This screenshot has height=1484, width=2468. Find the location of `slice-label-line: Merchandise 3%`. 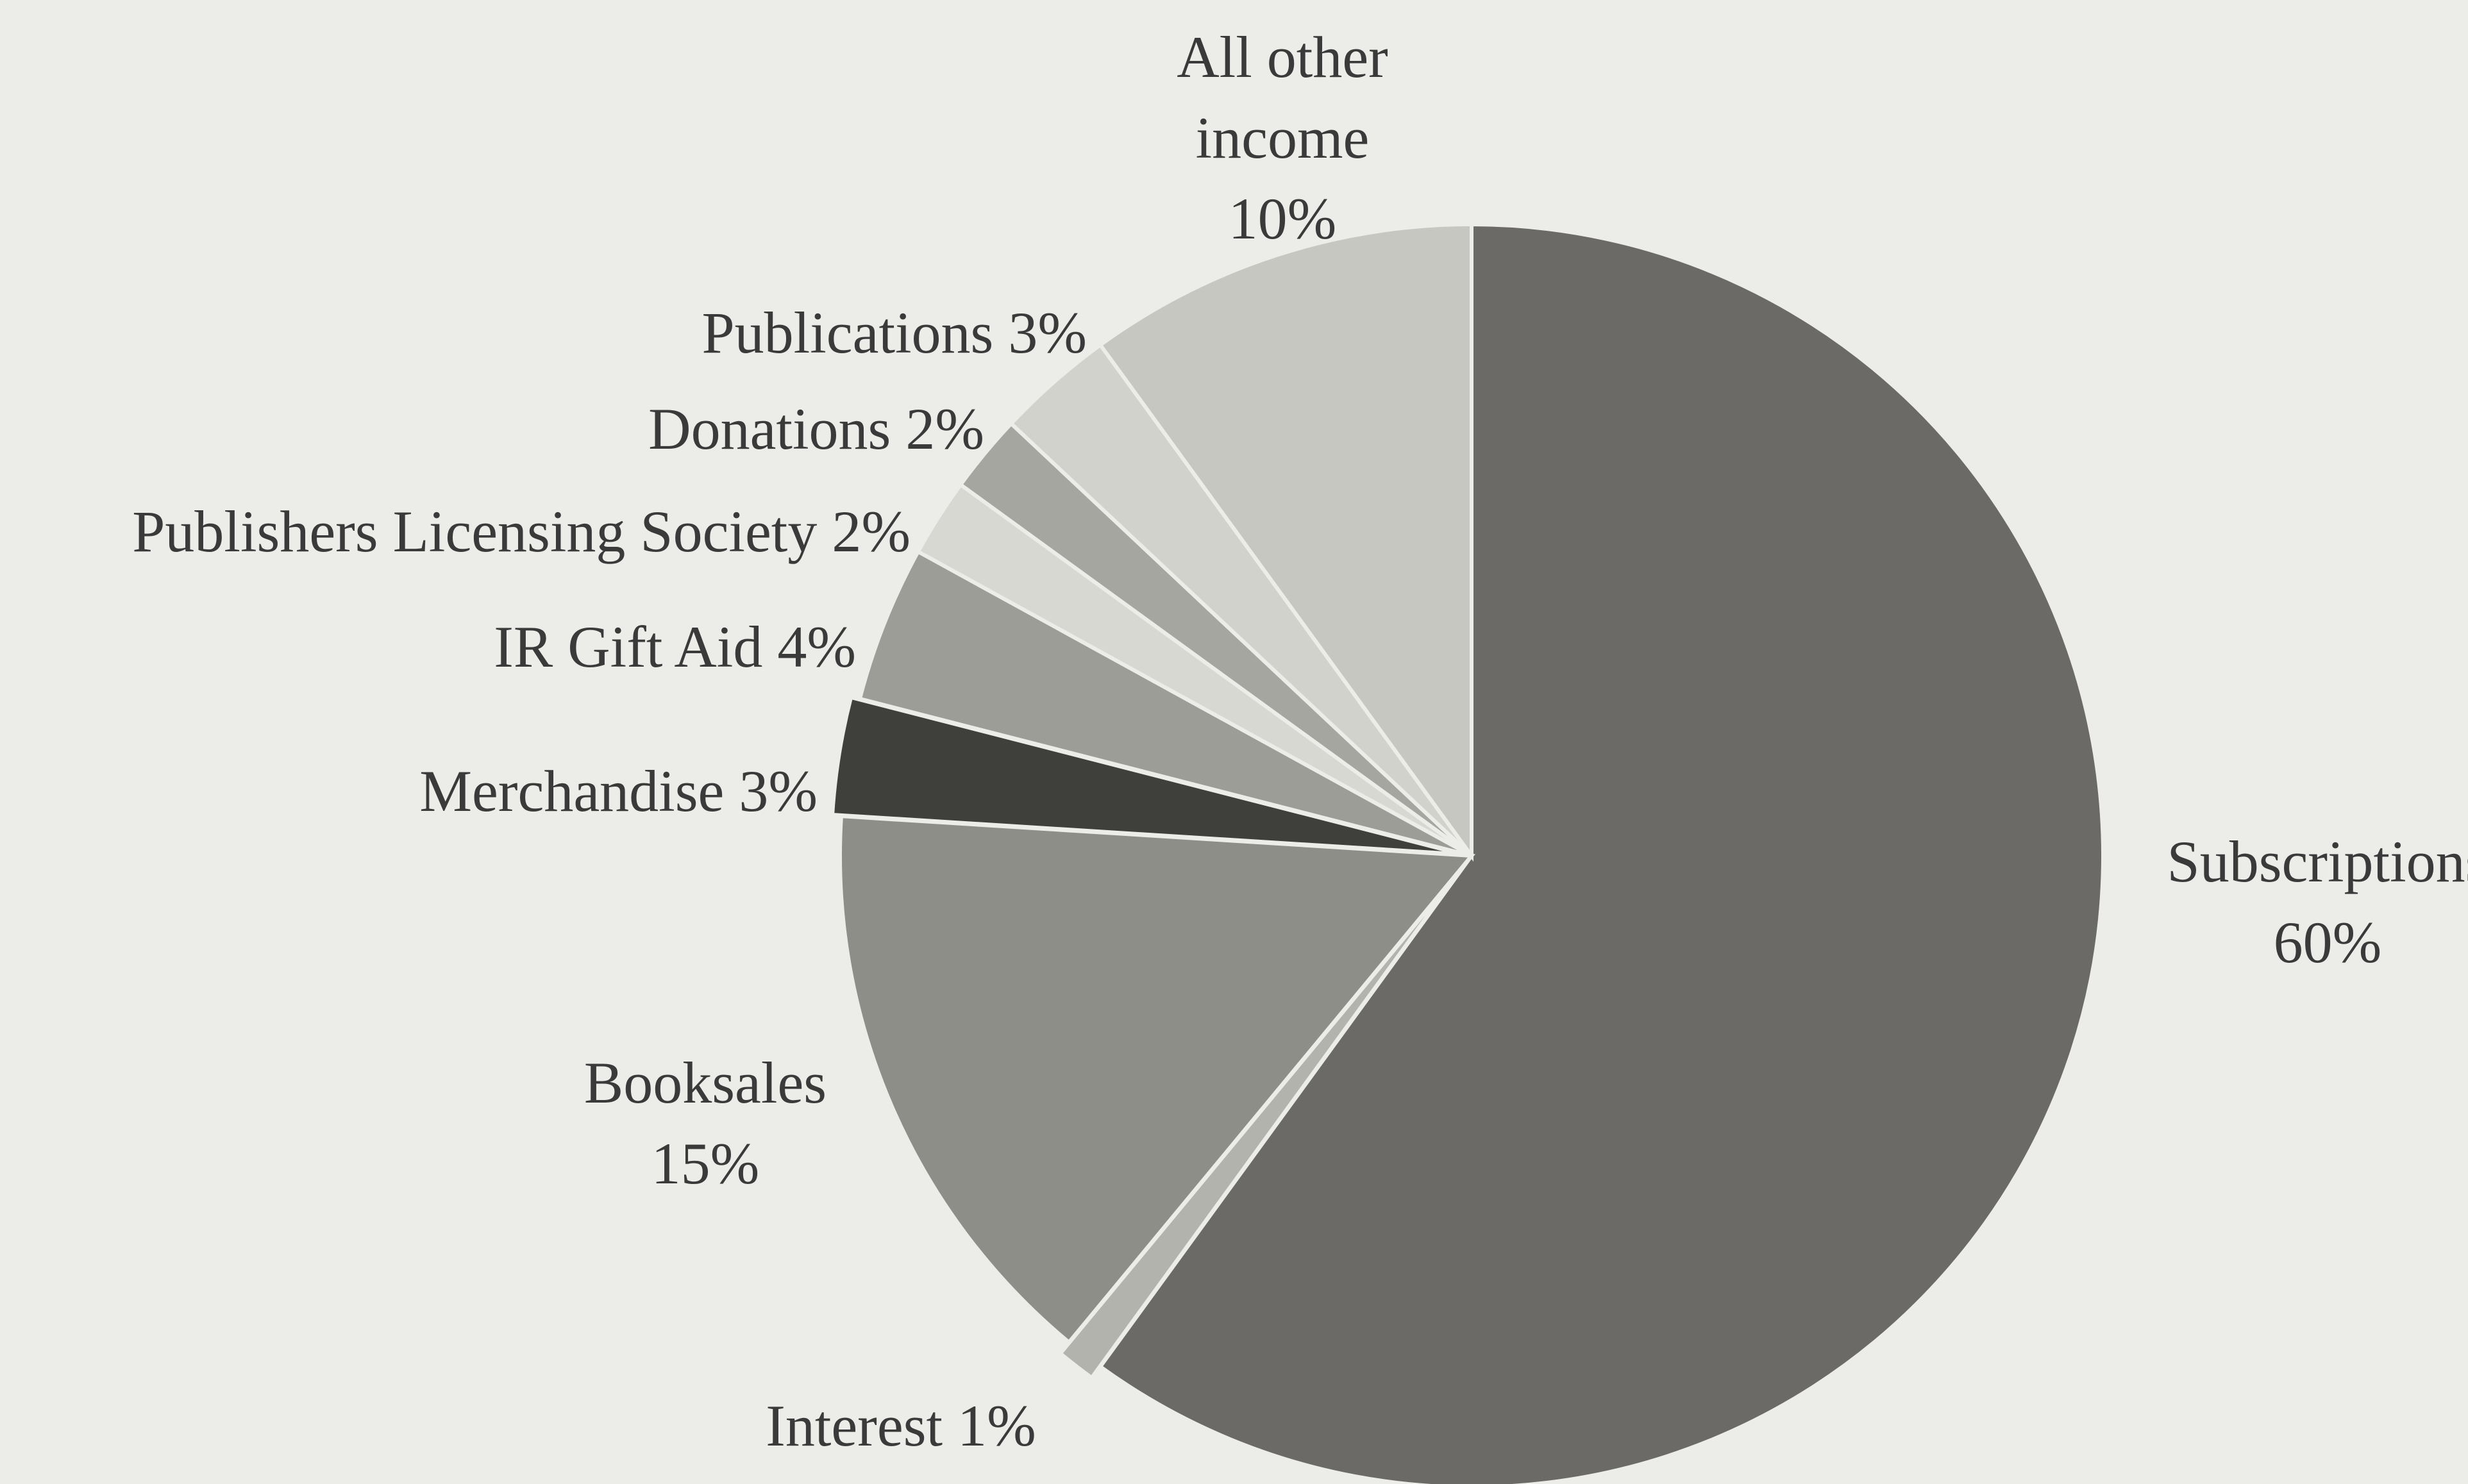

slice-label-line: Merchandise 3% is located at coordinates (618, 791).